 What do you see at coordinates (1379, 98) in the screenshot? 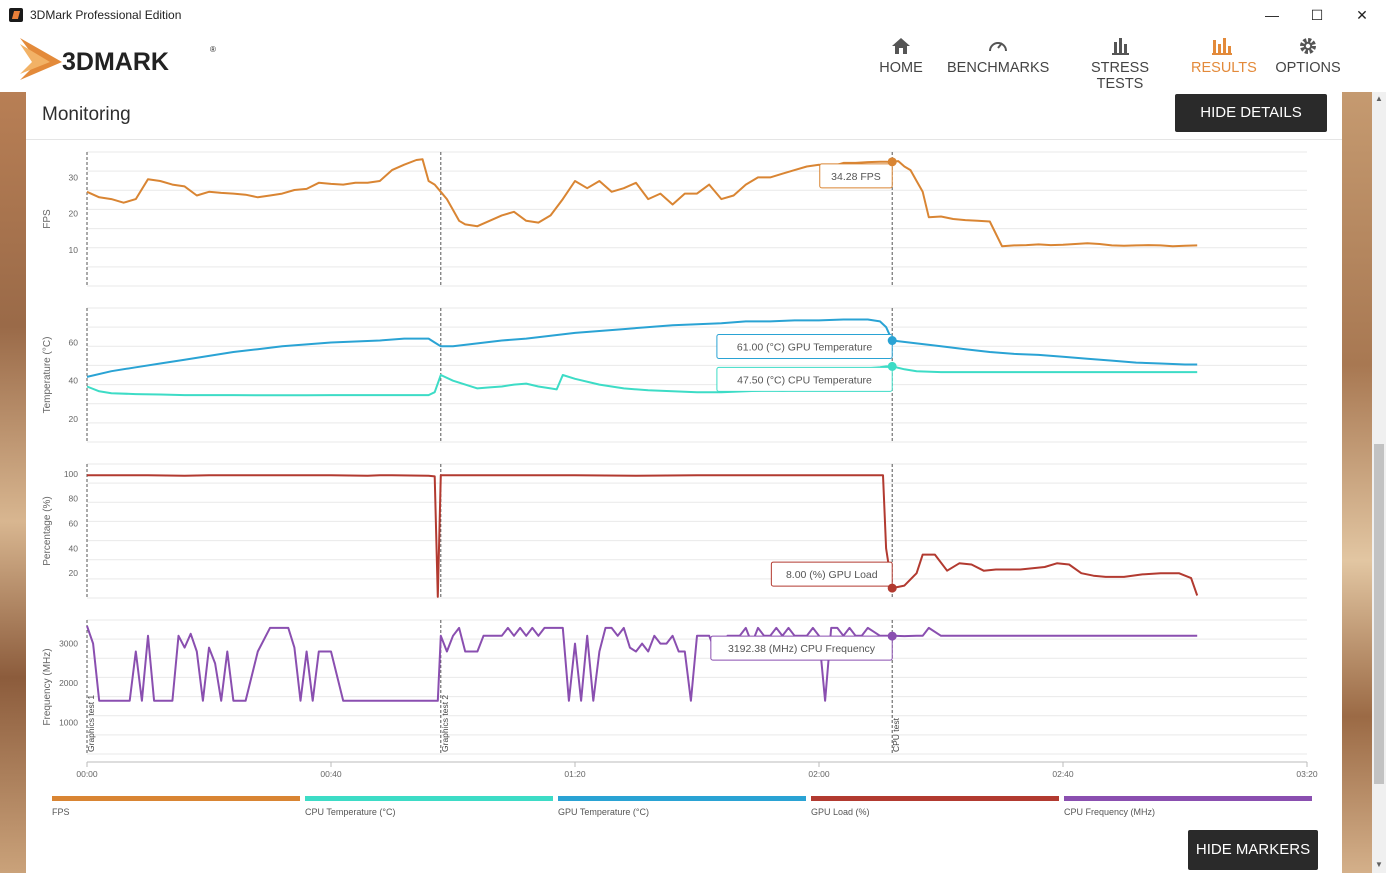
I see `scroll-up-icon: ▲` at bounding box center [1379, 98].